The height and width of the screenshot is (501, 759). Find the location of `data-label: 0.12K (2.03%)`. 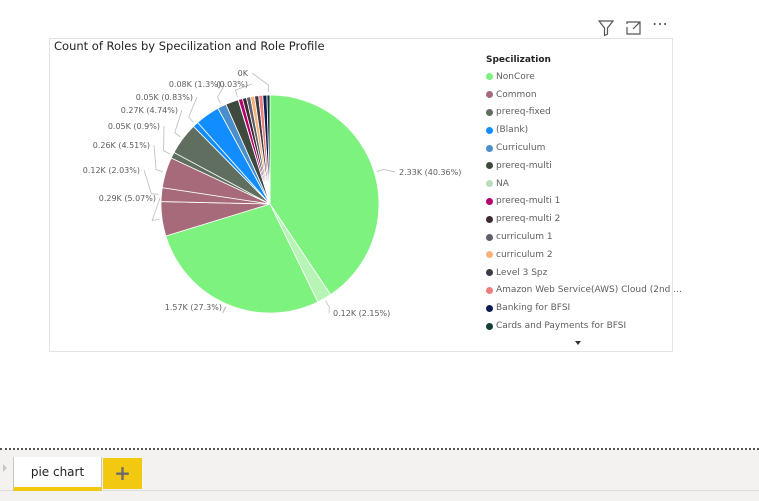

data-label: 0.12K (2.03%) is located at coordinates (111, 170).